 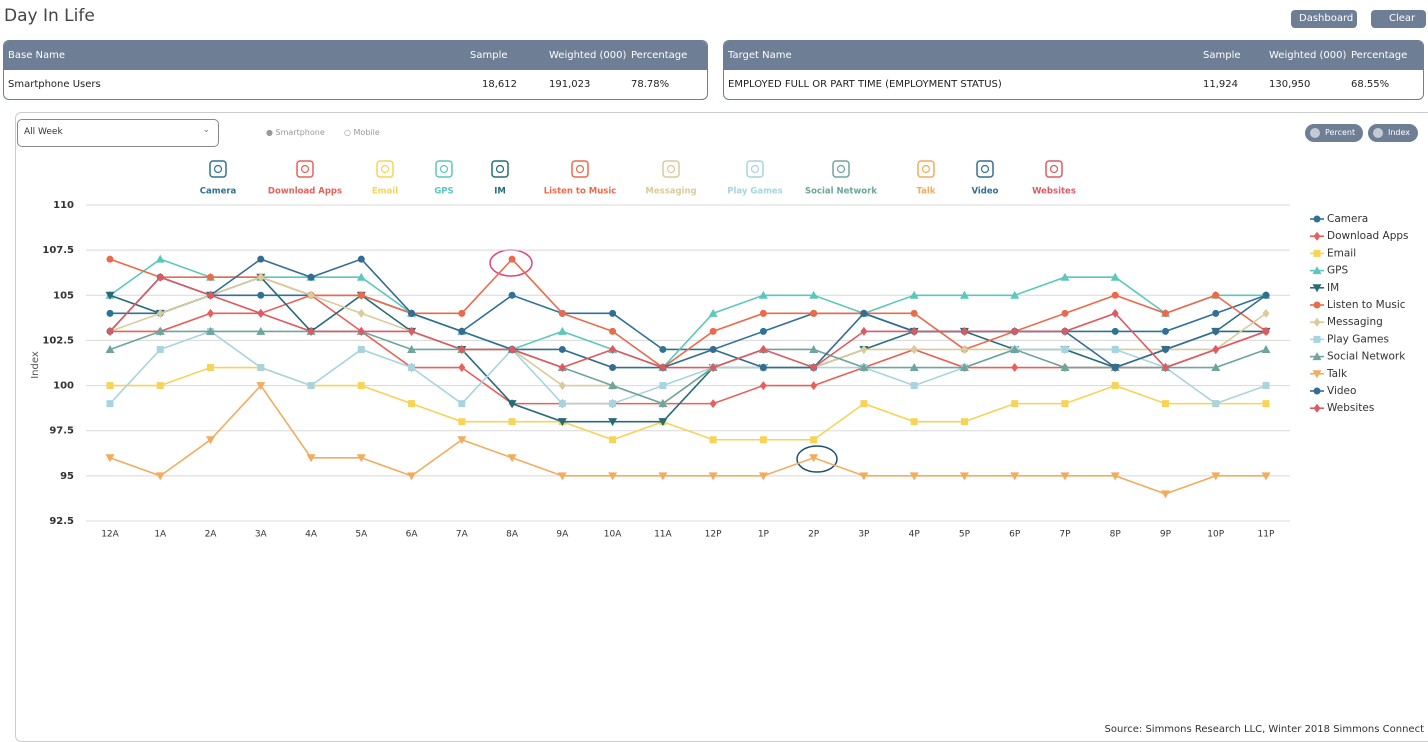 What do you see at coordinates (841, 192) in the screenshot?
I see `icon-label: Social Network` at bounding box center [841, 192].